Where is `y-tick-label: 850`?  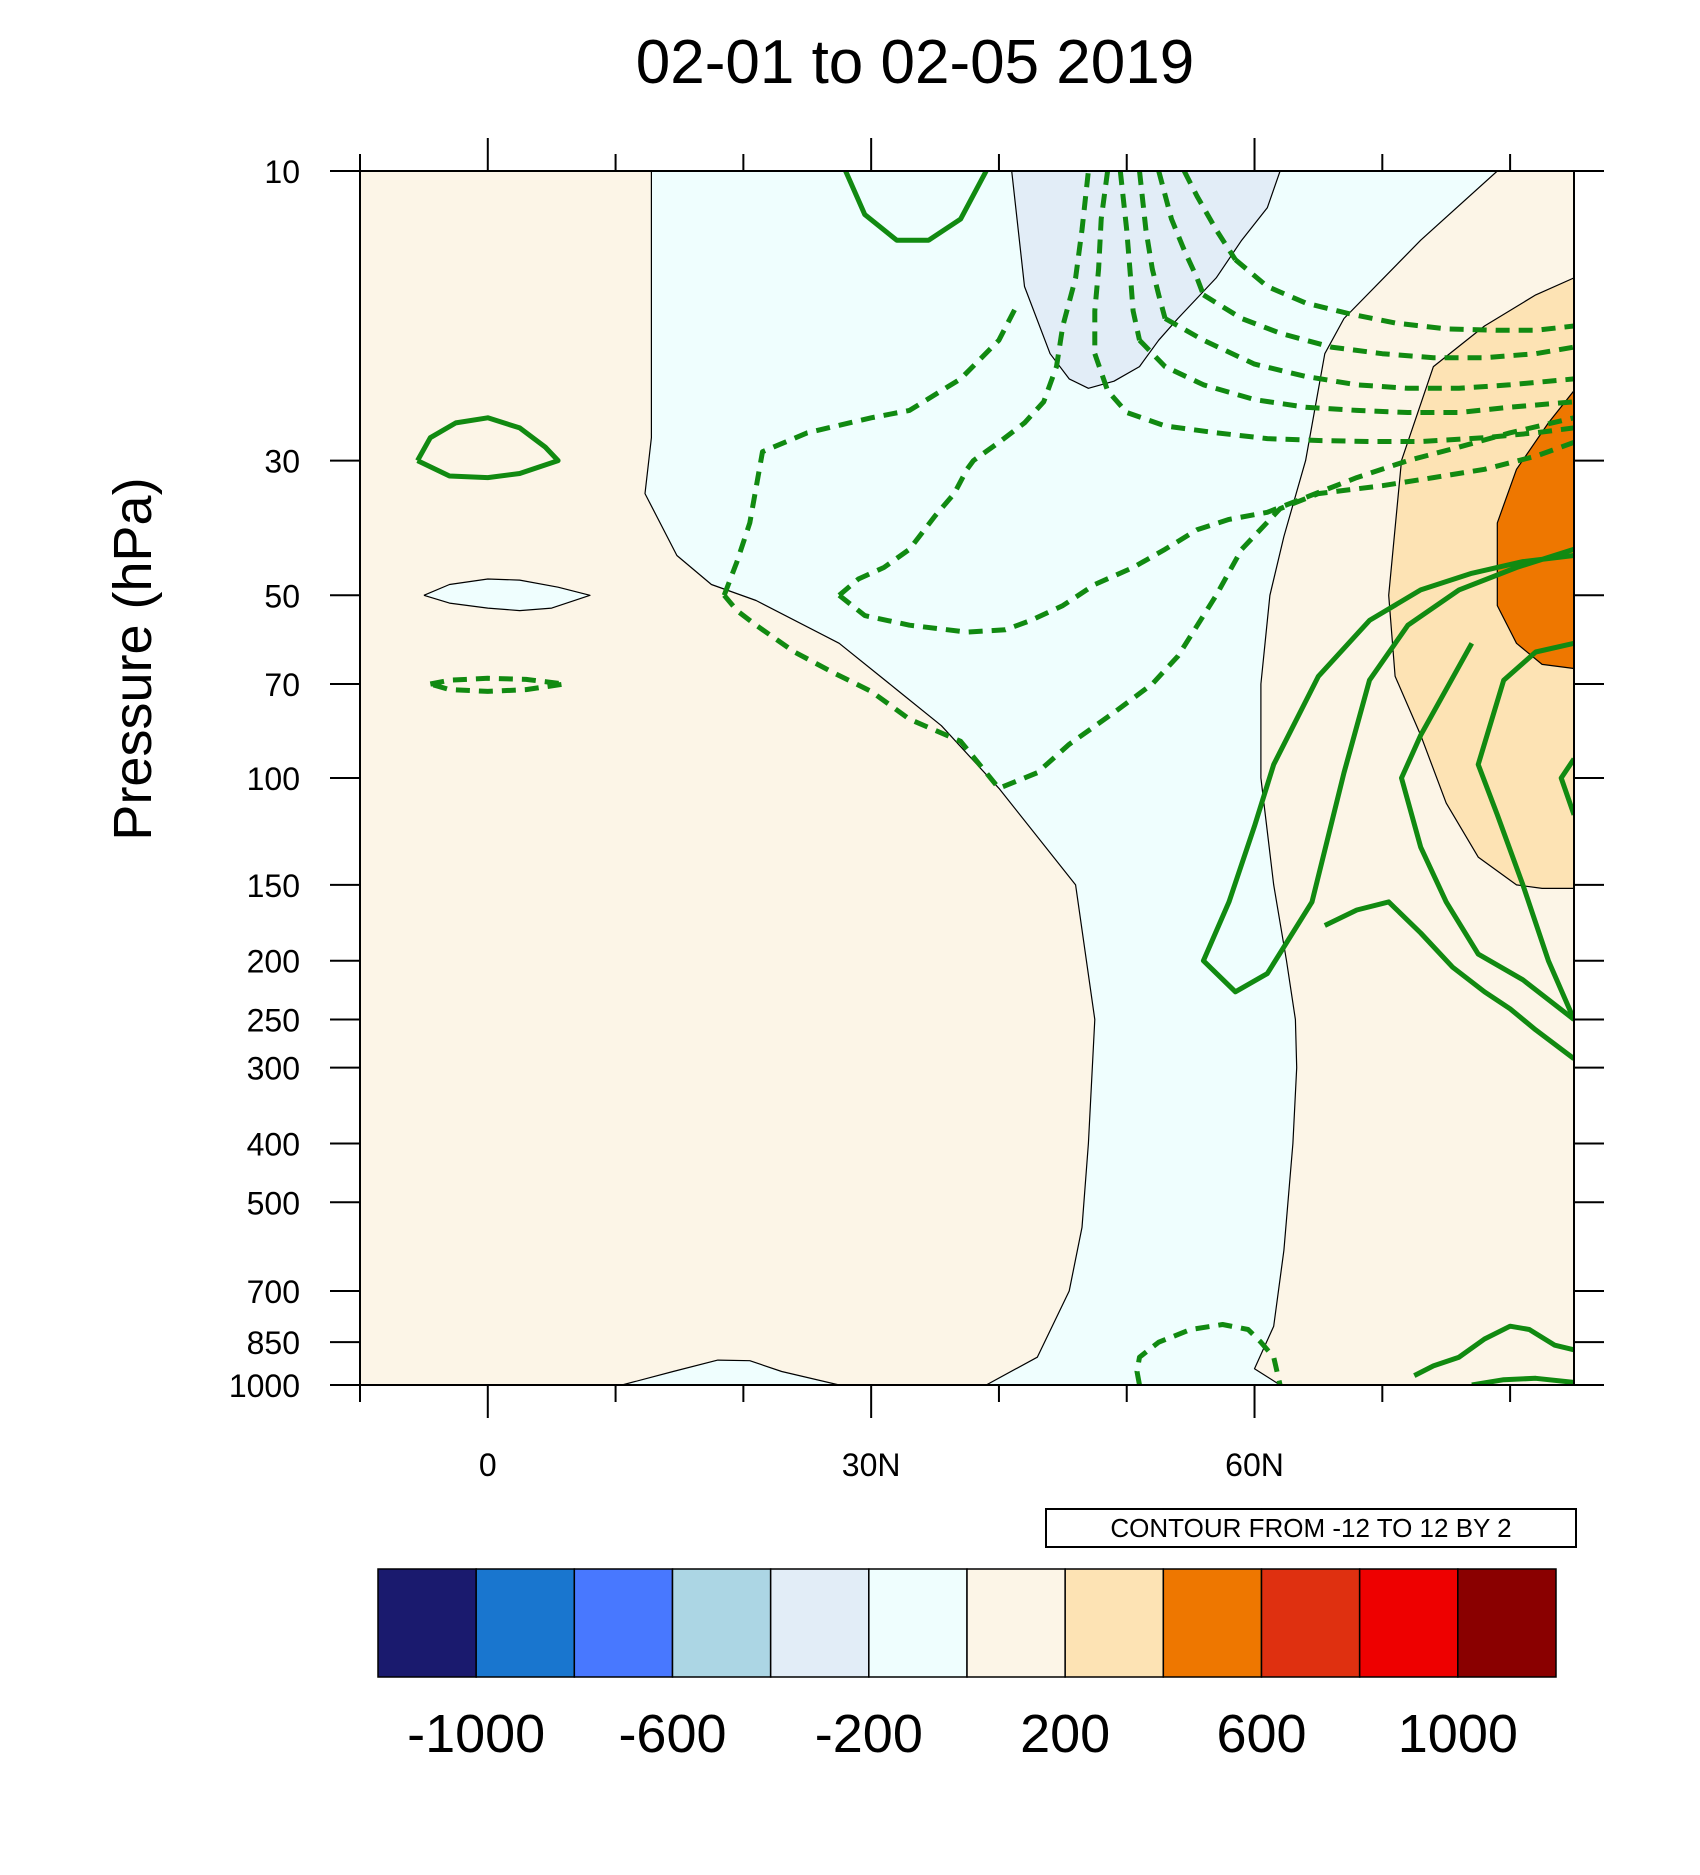 y-tick-label: 850 is located at coordinates (273, 1343).